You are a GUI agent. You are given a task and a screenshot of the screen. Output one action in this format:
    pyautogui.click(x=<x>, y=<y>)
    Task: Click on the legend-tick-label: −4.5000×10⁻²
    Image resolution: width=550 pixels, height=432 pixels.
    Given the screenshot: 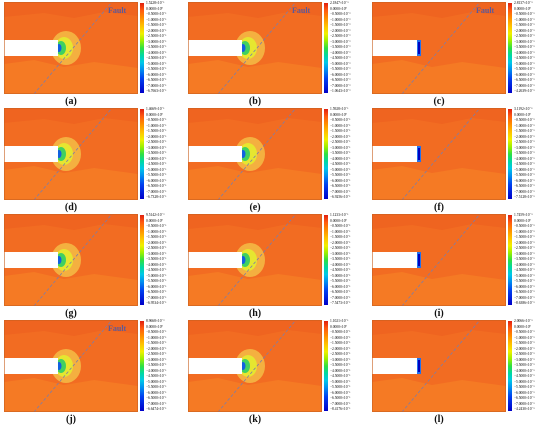 What is the action you would take?
    pyautogui.click(x=340, y=58)
    